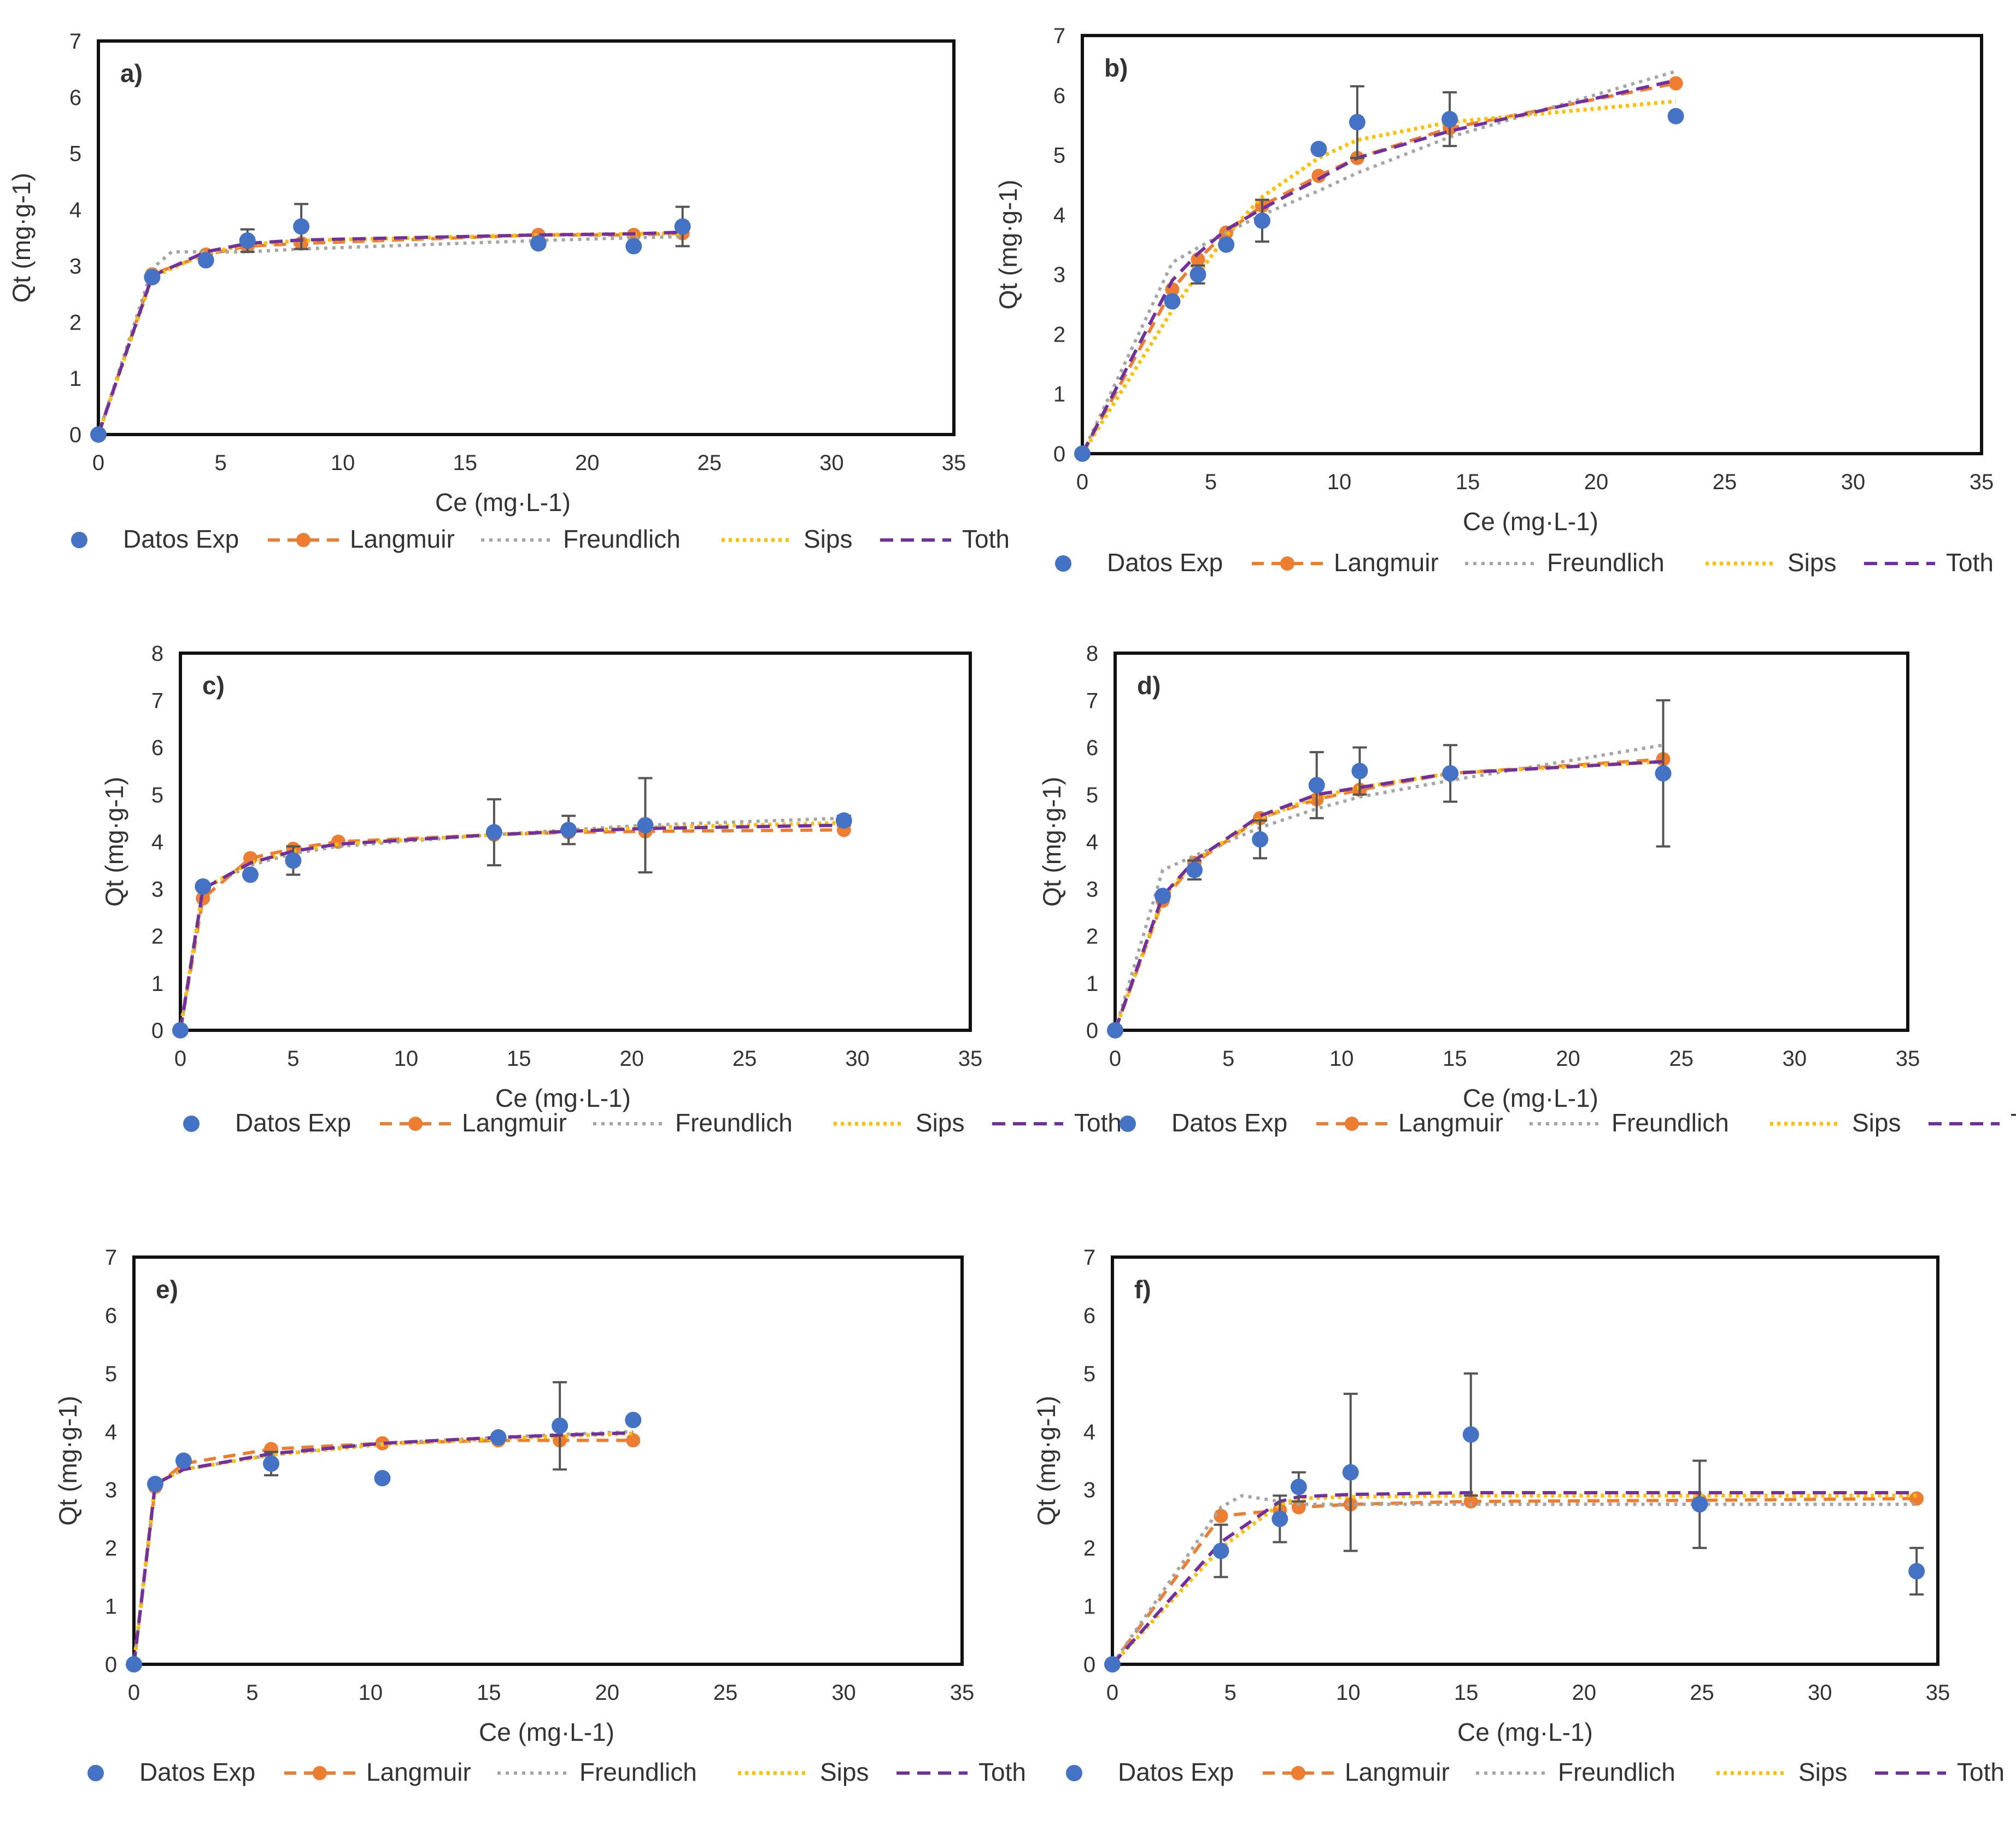  I want to click on legend-label: Langmuir, so click(514, 1122).